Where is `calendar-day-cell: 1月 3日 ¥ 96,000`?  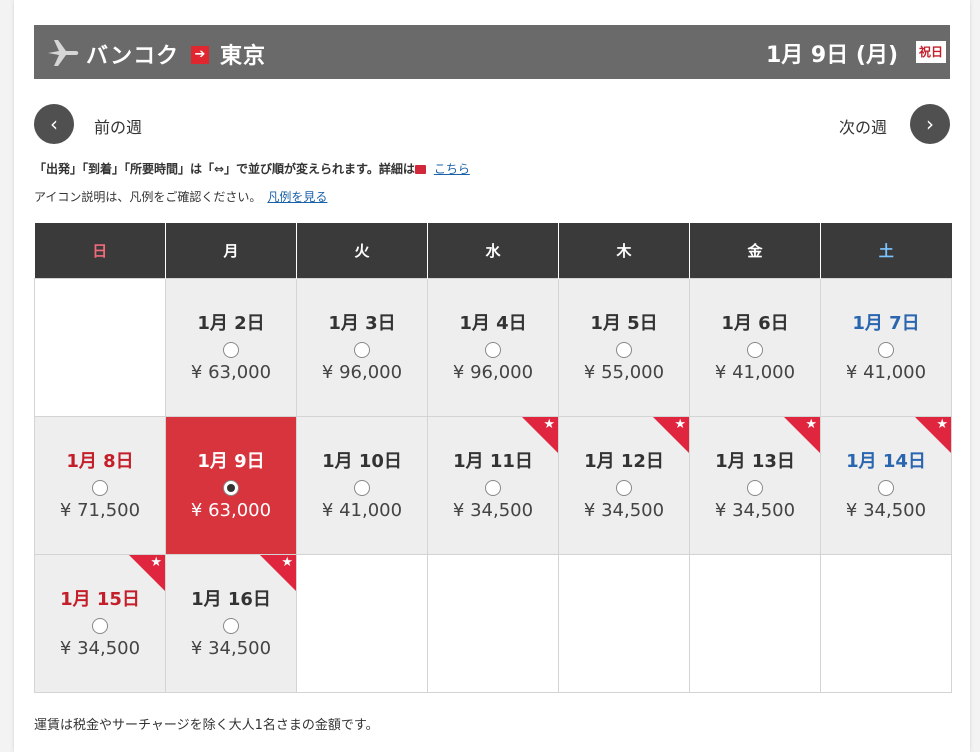 calendar-day-cell: 1月 3日 ¥ 96,000 is located at coordinates (362, 347).